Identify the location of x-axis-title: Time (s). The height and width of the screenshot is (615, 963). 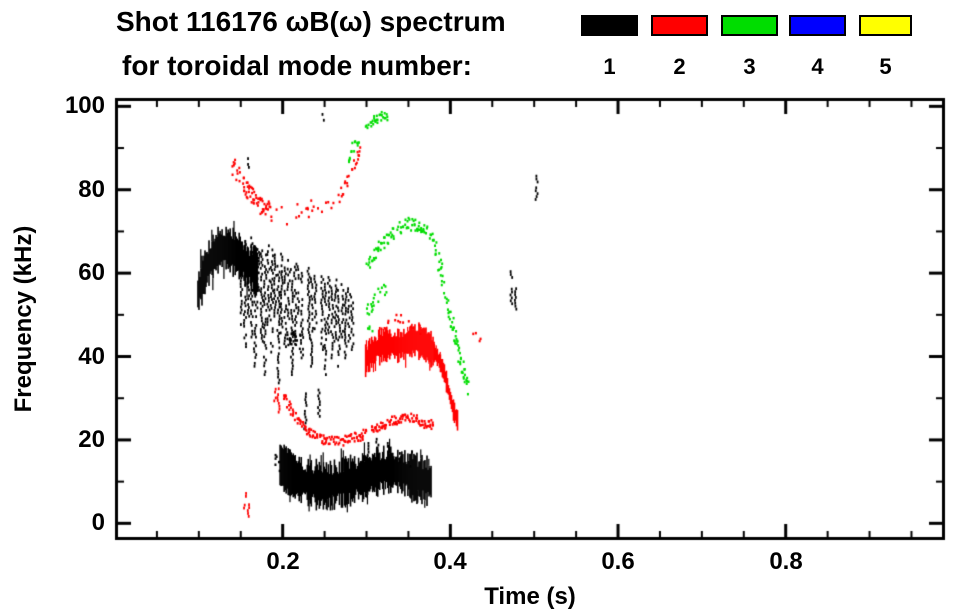
(530, 596).